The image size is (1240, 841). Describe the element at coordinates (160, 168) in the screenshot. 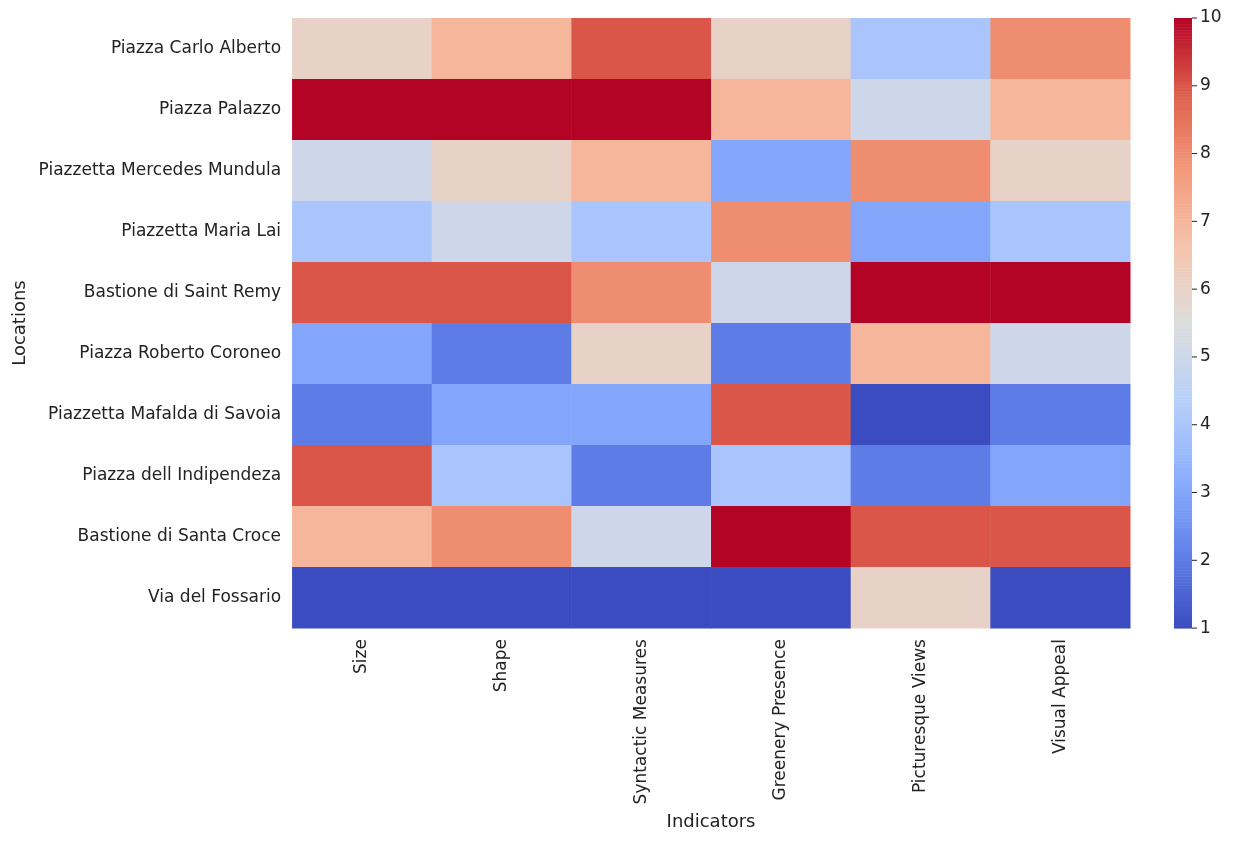

I see `y-tick-label: Piazzetta Mercedes Mundula` at that location.